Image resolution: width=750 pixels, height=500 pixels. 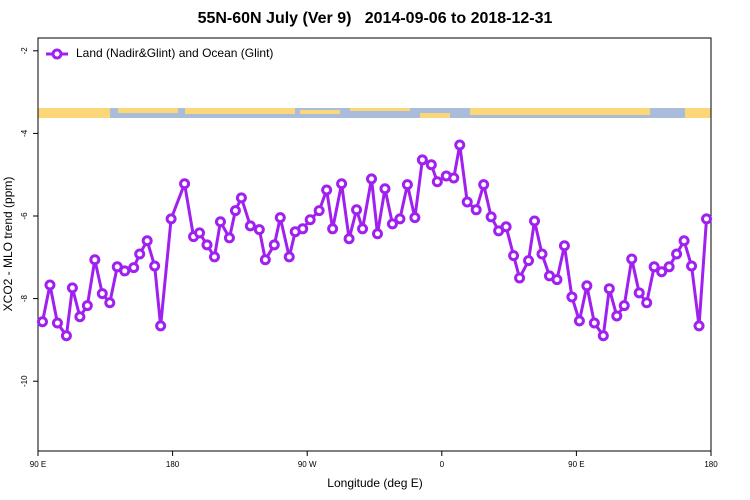 What do you see at coordinates (24, 381) in the screenshot?
I see `y-tick-label: -10` at bounding box center [24, 381].